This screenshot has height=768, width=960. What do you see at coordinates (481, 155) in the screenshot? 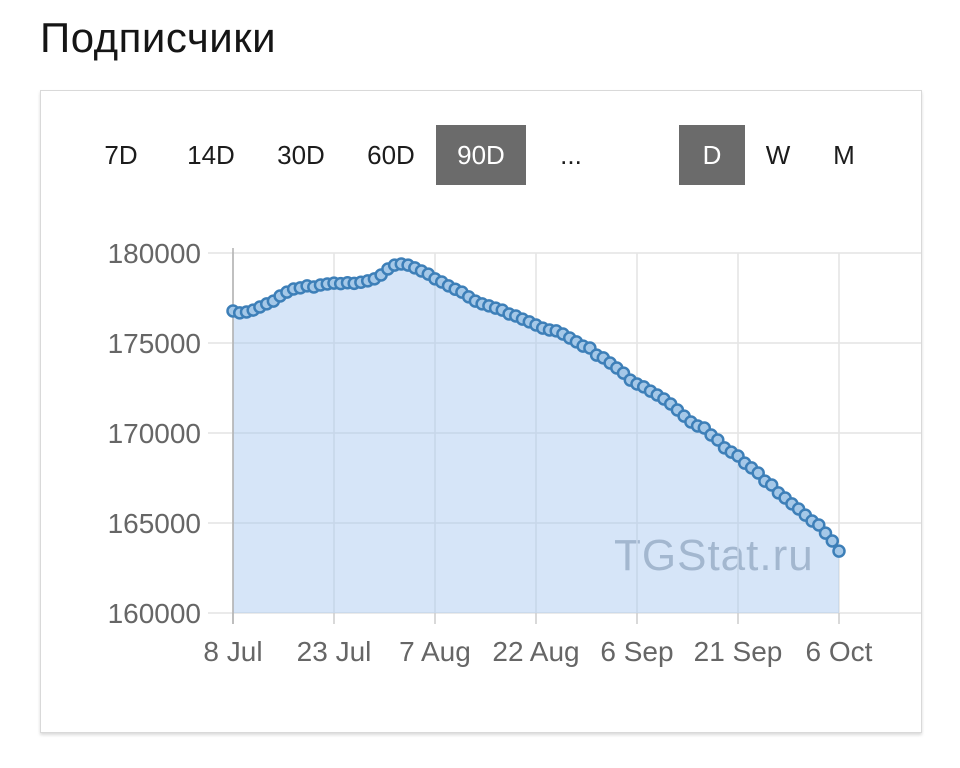
I see `range-button-90d: 90D` at bounding box center [481, 155].